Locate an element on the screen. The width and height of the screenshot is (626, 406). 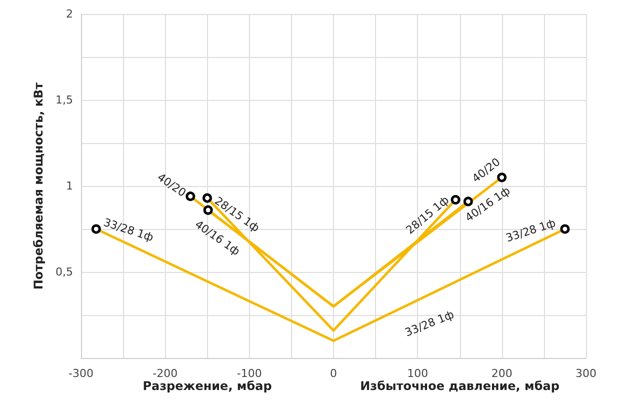
x-tick-label: 200 is located at coordinates (501, 373).